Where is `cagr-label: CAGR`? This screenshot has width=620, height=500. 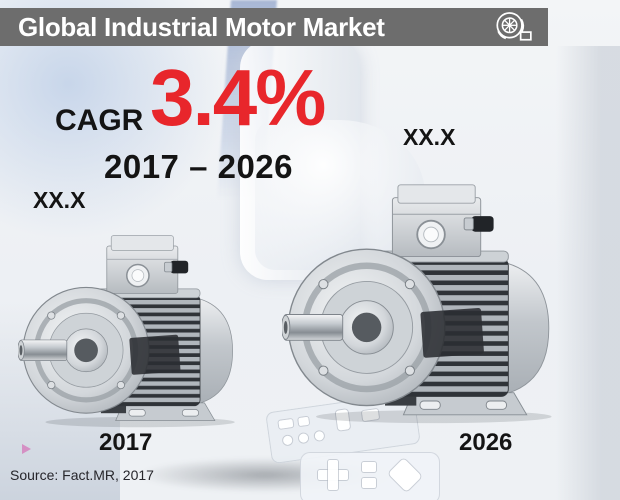 cagr-label: CAGR is located at coordinates (99, 120).